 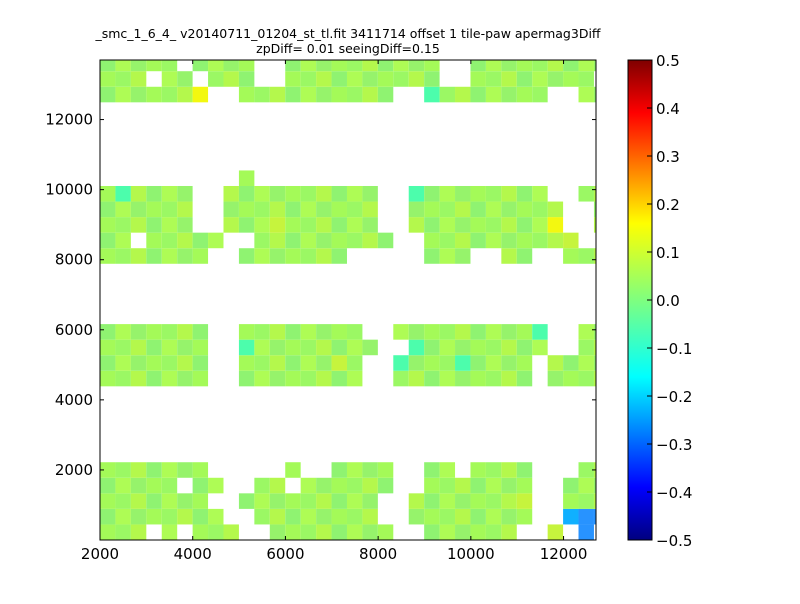 What do you see at coordinates (69, 120) in the screenshot?
I see `y-tick-label: 12000` at bounding box center [69, 120].